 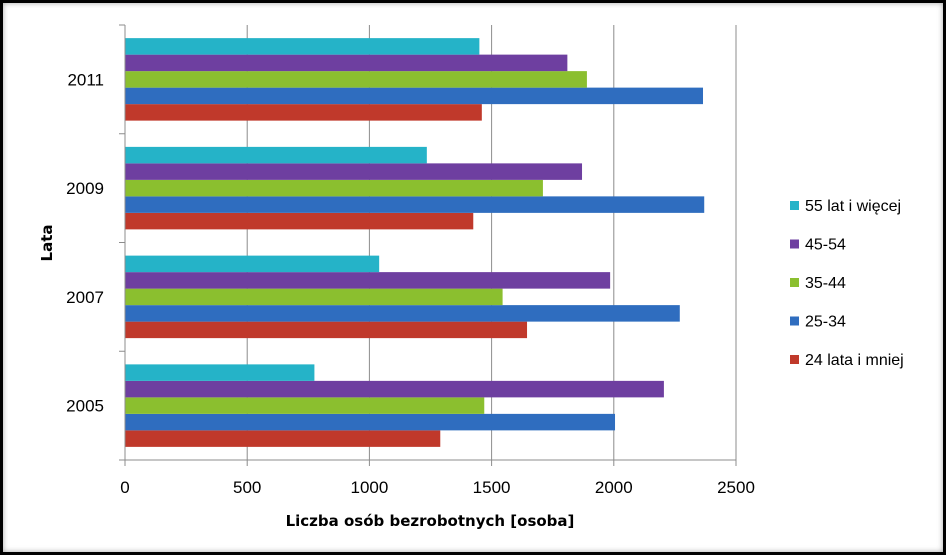 I want to click on x-axis-title: Liczba osób bezrobotnych [osoba], so click(x=430, y=521).